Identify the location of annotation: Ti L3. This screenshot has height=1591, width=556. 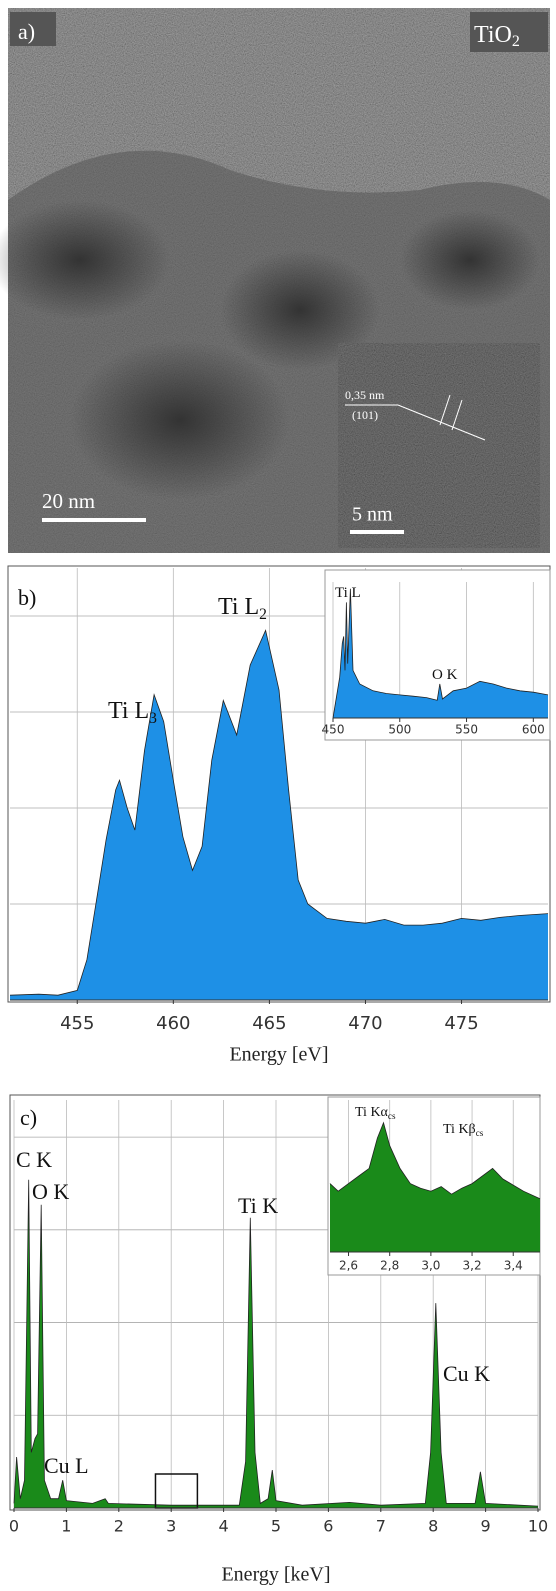
(132, 712).